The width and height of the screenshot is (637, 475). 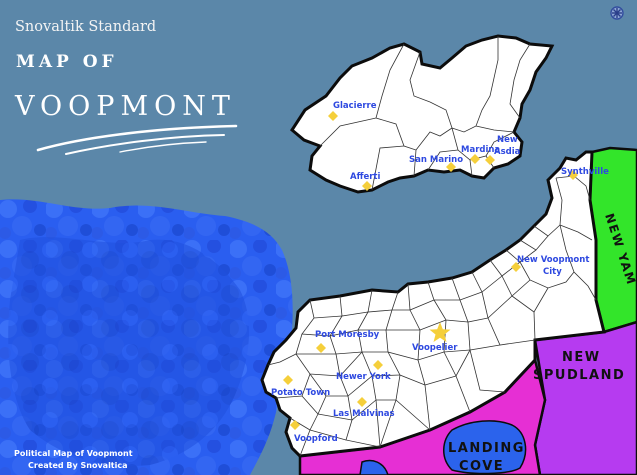 What do you see at coordinates (436, 160) in the screenshot?
I see `city-label-san-marino: San Marino` at bounding box center [436, 160].